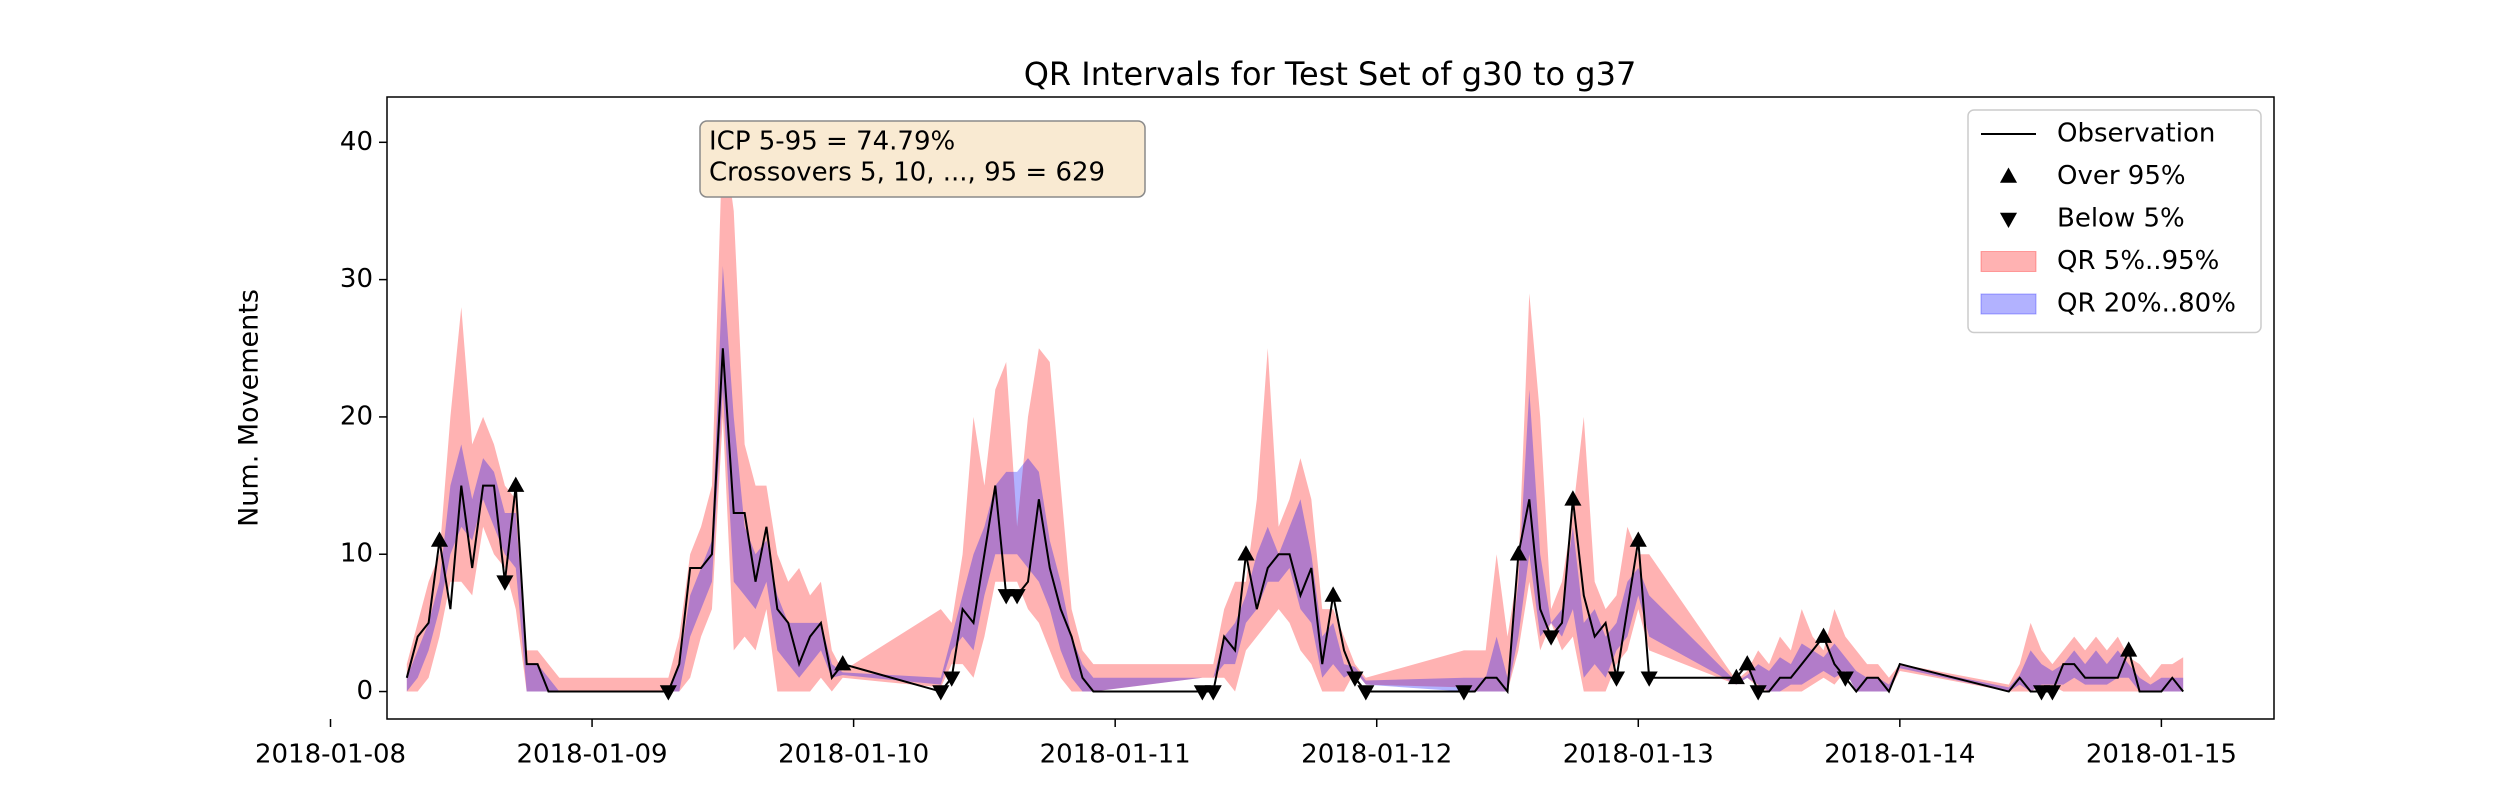 This screenshot has width=2500, height=800. I want to click on legend-label: Over 95%, so click(2121, 176).